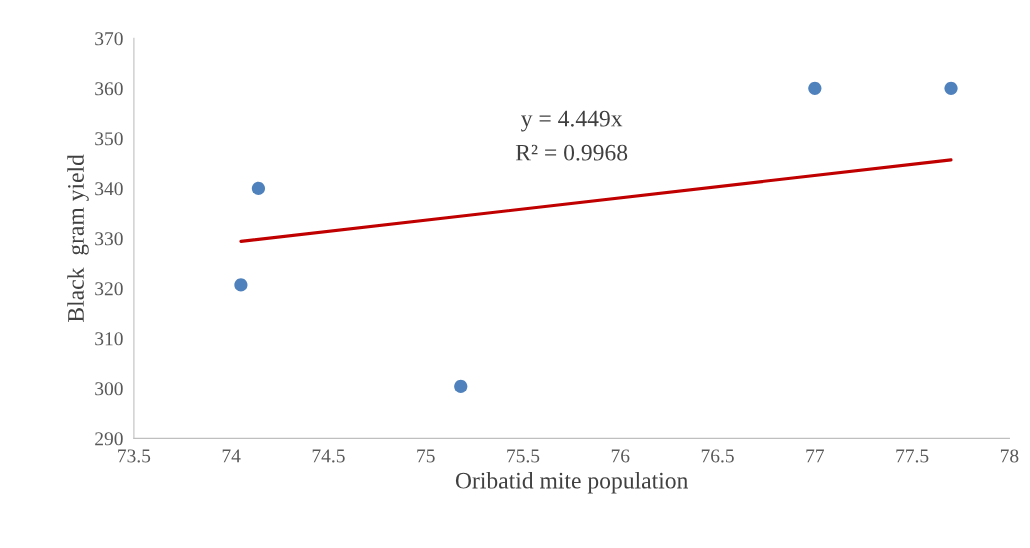 Image resolution: width=1030 pixels, height=548 pixels. What do you see at coordinates (717, 456) in the screenshot?
I see `x-tick-label: 76.5` at bounding box center [717, 456].